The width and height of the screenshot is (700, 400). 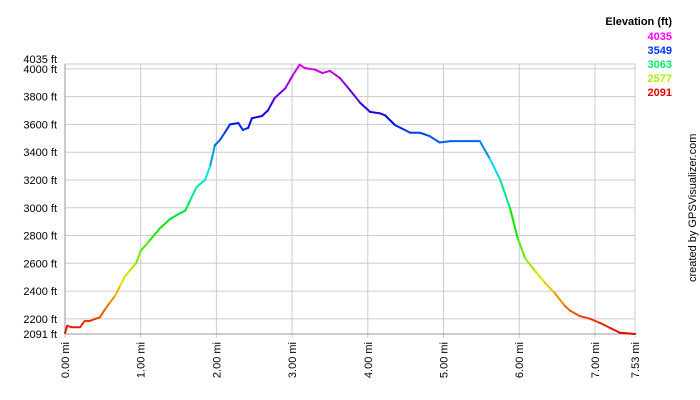 What do you see at coordinates (40, 181) in the screenshot?
I see `y-tick-label: 3200 ft` at bounding box center [40, 181].